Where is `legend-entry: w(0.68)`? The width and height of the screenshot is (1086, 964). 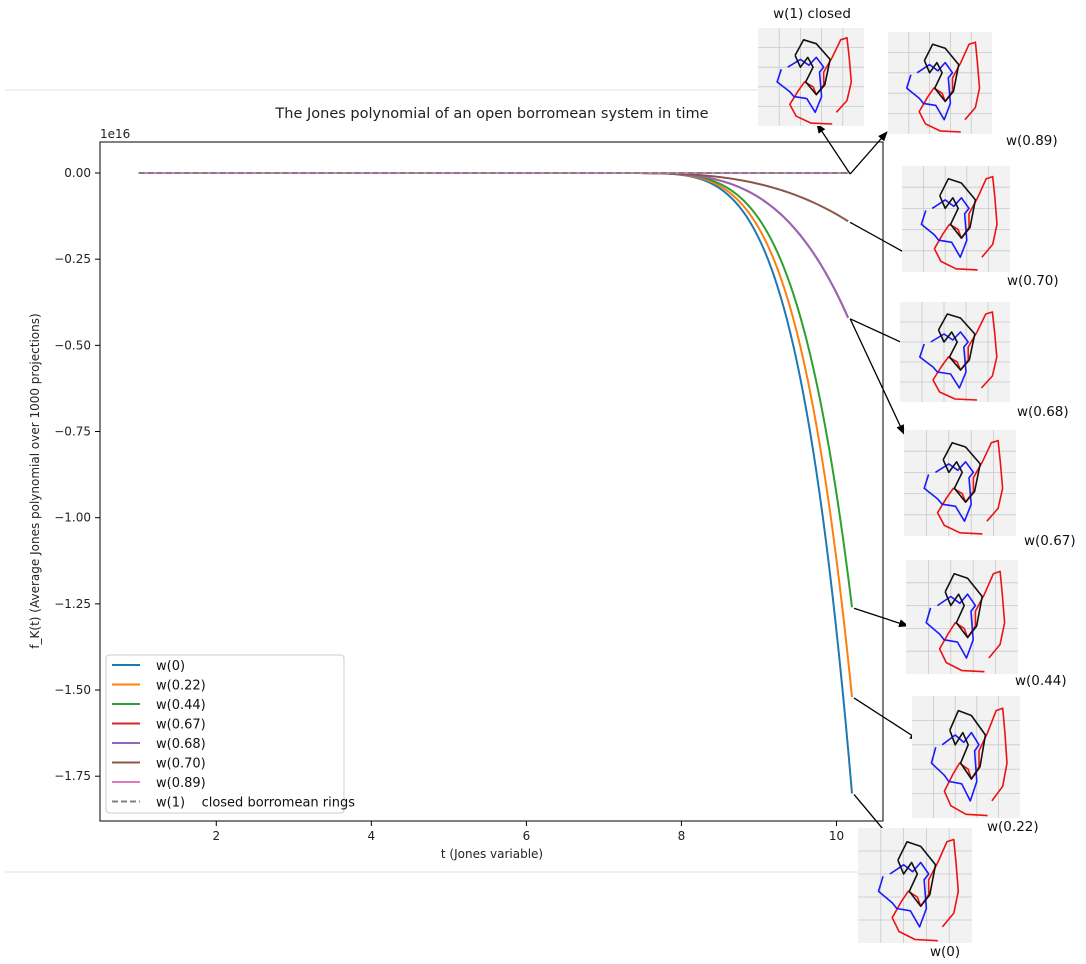 legend-entry: w(0.68) is located at coordinates (181, 744).